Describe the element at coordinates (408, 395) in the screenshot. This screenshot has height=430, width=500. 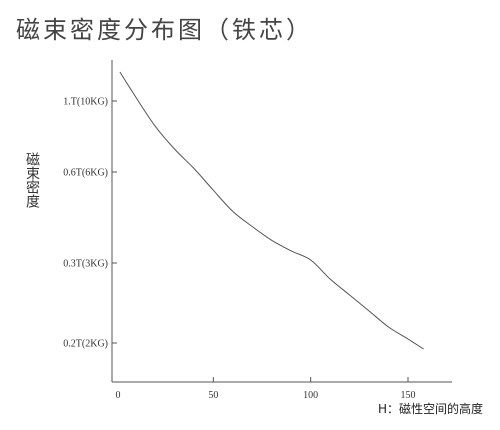
I see `x-tick-label: 150` at that location.